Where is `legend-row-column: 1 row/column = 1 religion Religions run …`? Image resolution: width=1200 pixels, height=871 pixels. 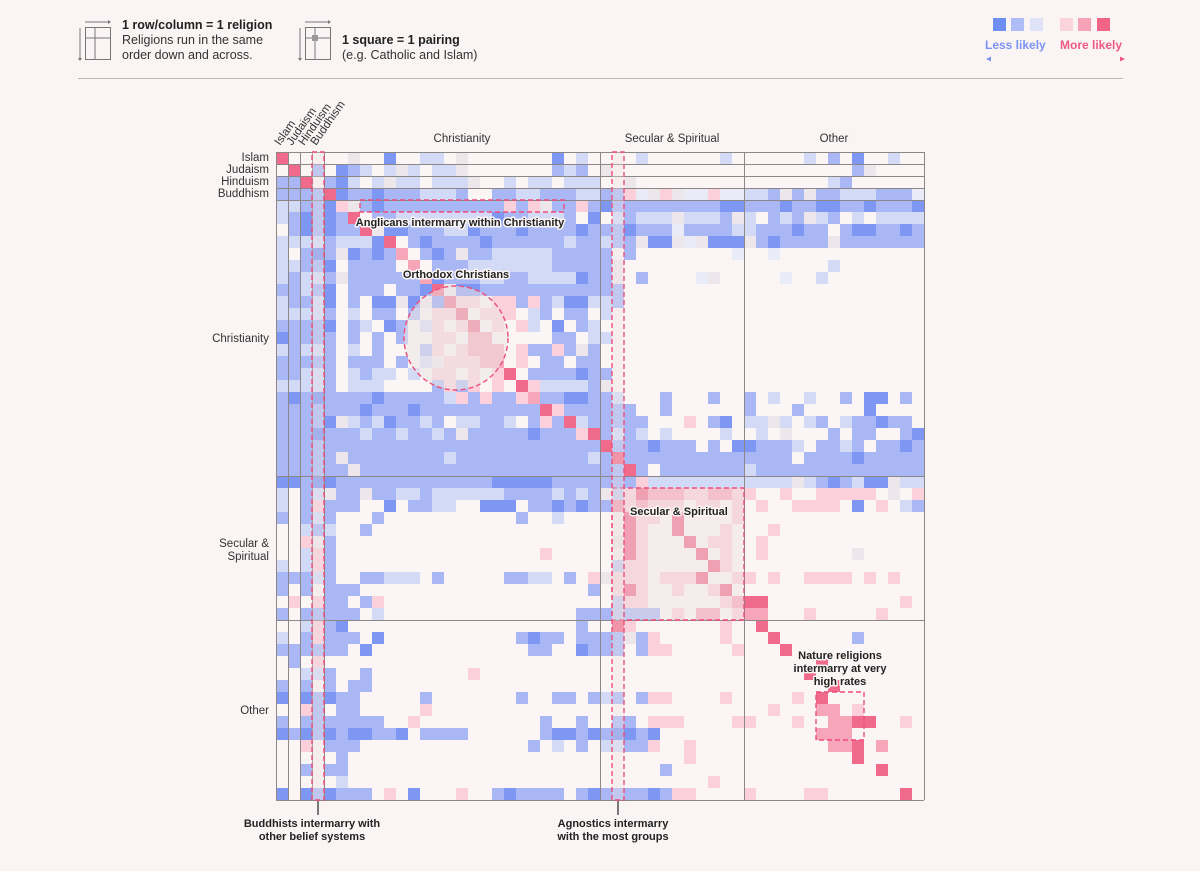
legend-row-column: 1 row/column = 1 religion Religions run … is located at coordinates (175, 41).